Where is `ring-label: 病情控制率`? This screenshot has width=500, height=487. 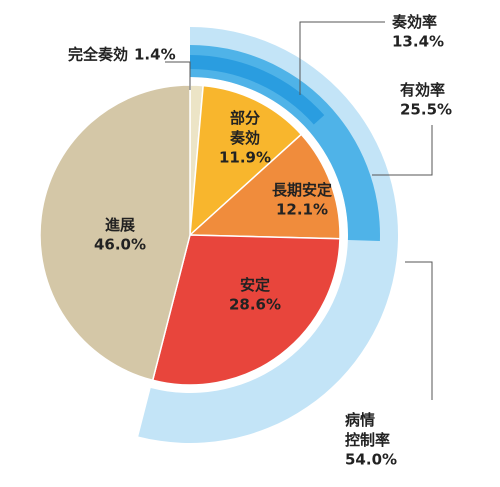
ring-label: 病情控制率 is located at coordinates (367, 430).